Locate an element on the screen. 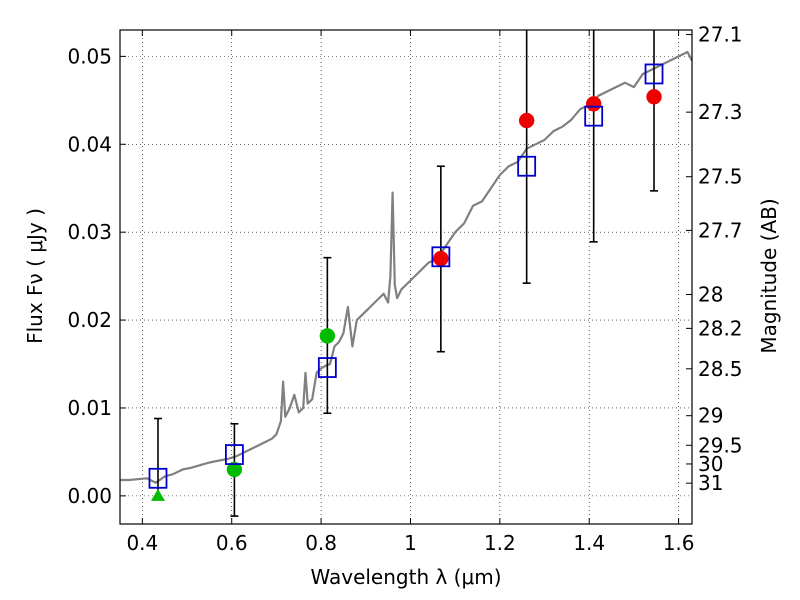 This screenshot has height=600, width=800. y-tick-label: 0.04 is located at coordinates (89, 144).